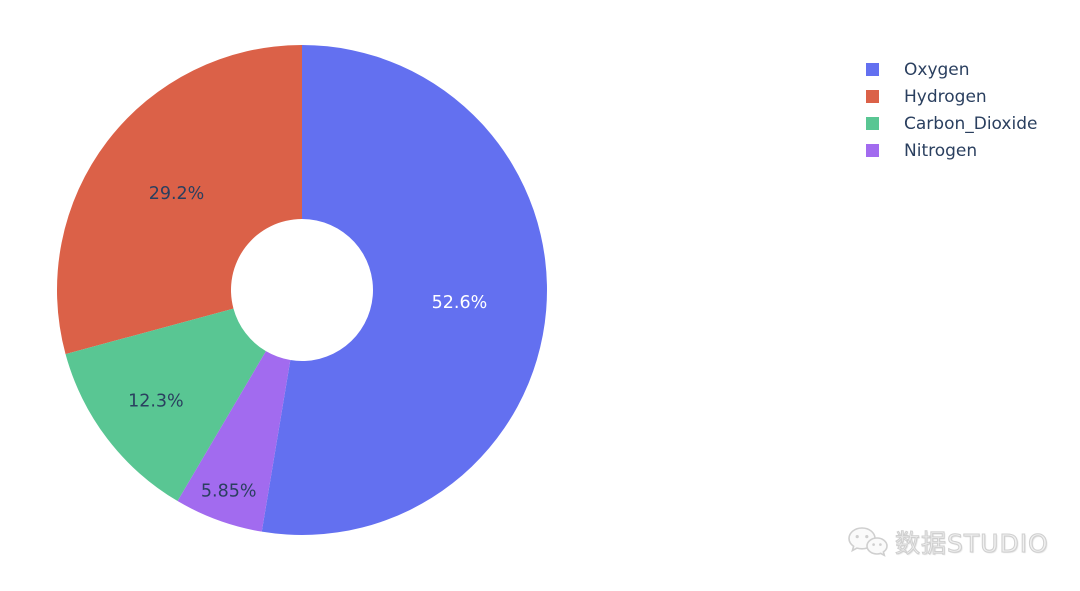 This screenshot has width=1080, height=591. I want to click on watermark: 数据STUDIO, so click(947, 542).